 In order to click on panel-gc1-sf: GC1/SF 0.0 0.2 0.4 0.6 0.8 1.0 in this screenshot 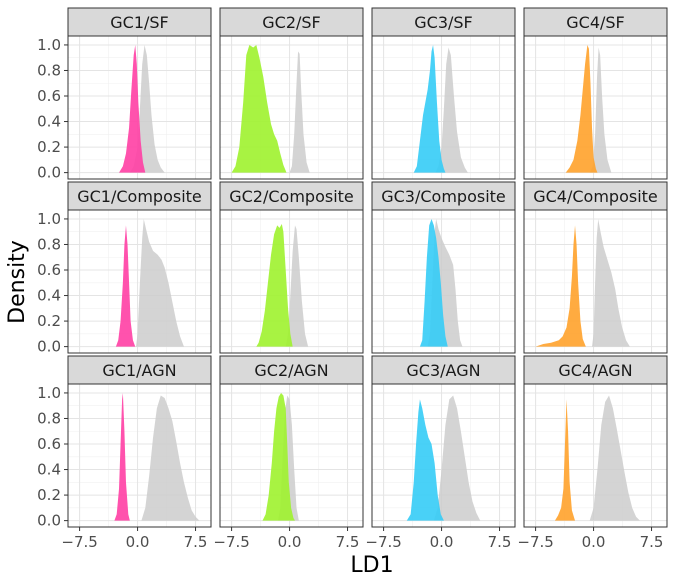, I will do `click(124, 94)`.